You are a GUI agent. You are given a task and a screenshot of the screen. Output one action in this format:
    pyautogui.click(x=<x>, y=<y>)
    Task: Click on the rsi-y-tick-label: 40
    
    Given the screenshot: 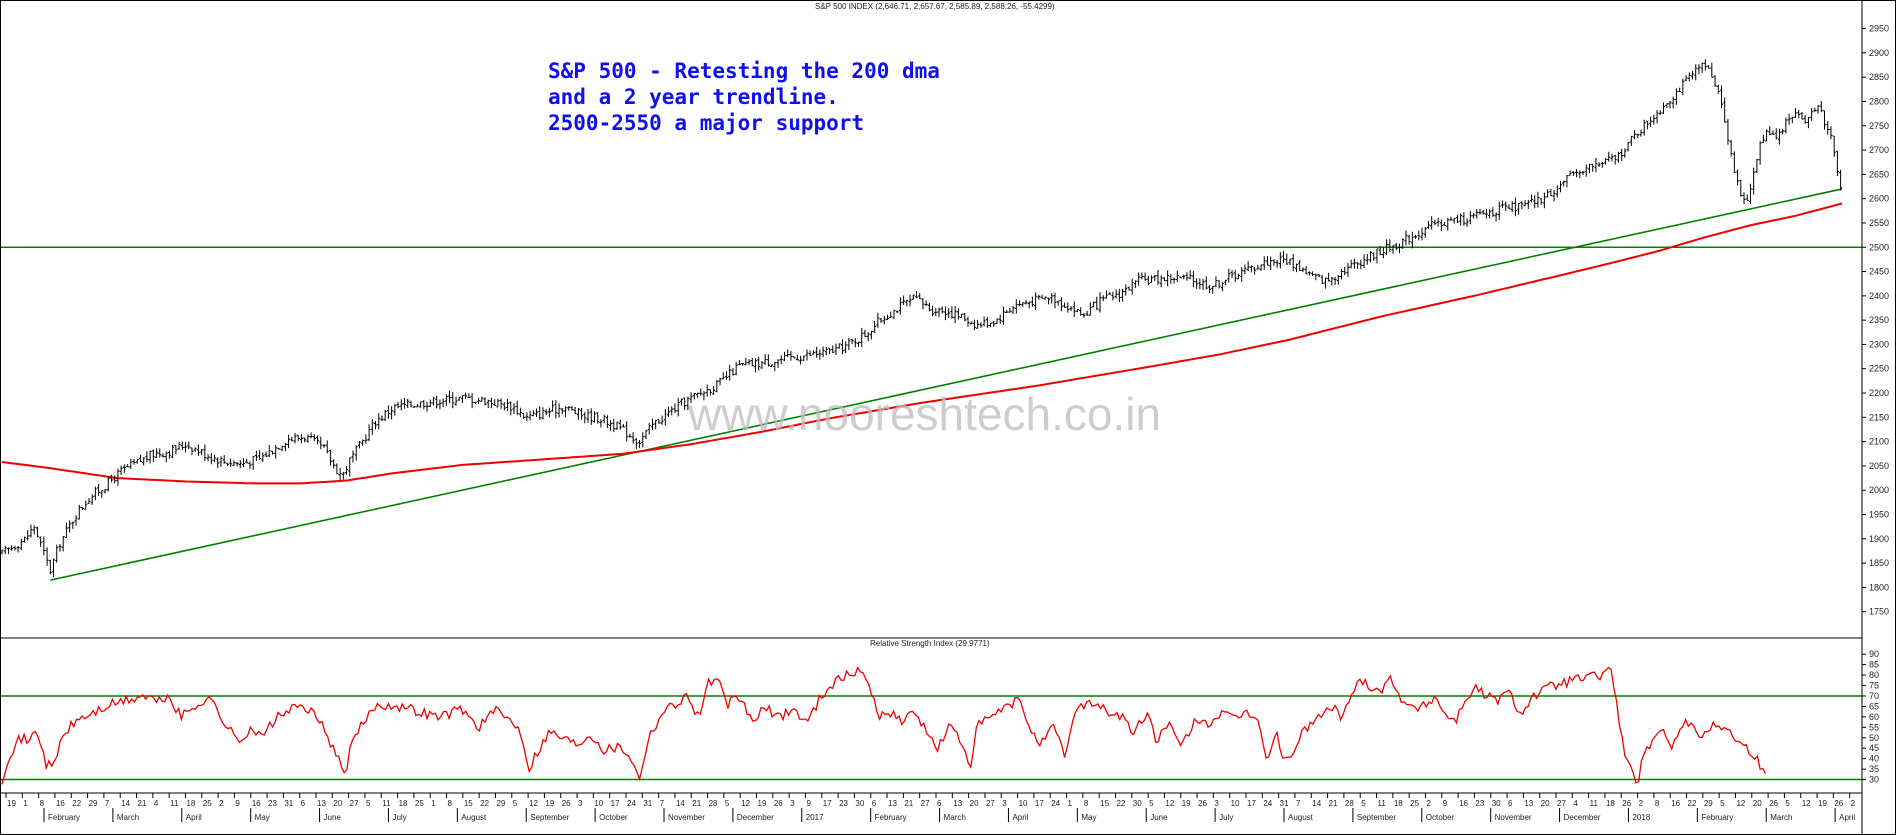 What is the action you would take?
    pyautogui.click(x=1874, y=759)
    